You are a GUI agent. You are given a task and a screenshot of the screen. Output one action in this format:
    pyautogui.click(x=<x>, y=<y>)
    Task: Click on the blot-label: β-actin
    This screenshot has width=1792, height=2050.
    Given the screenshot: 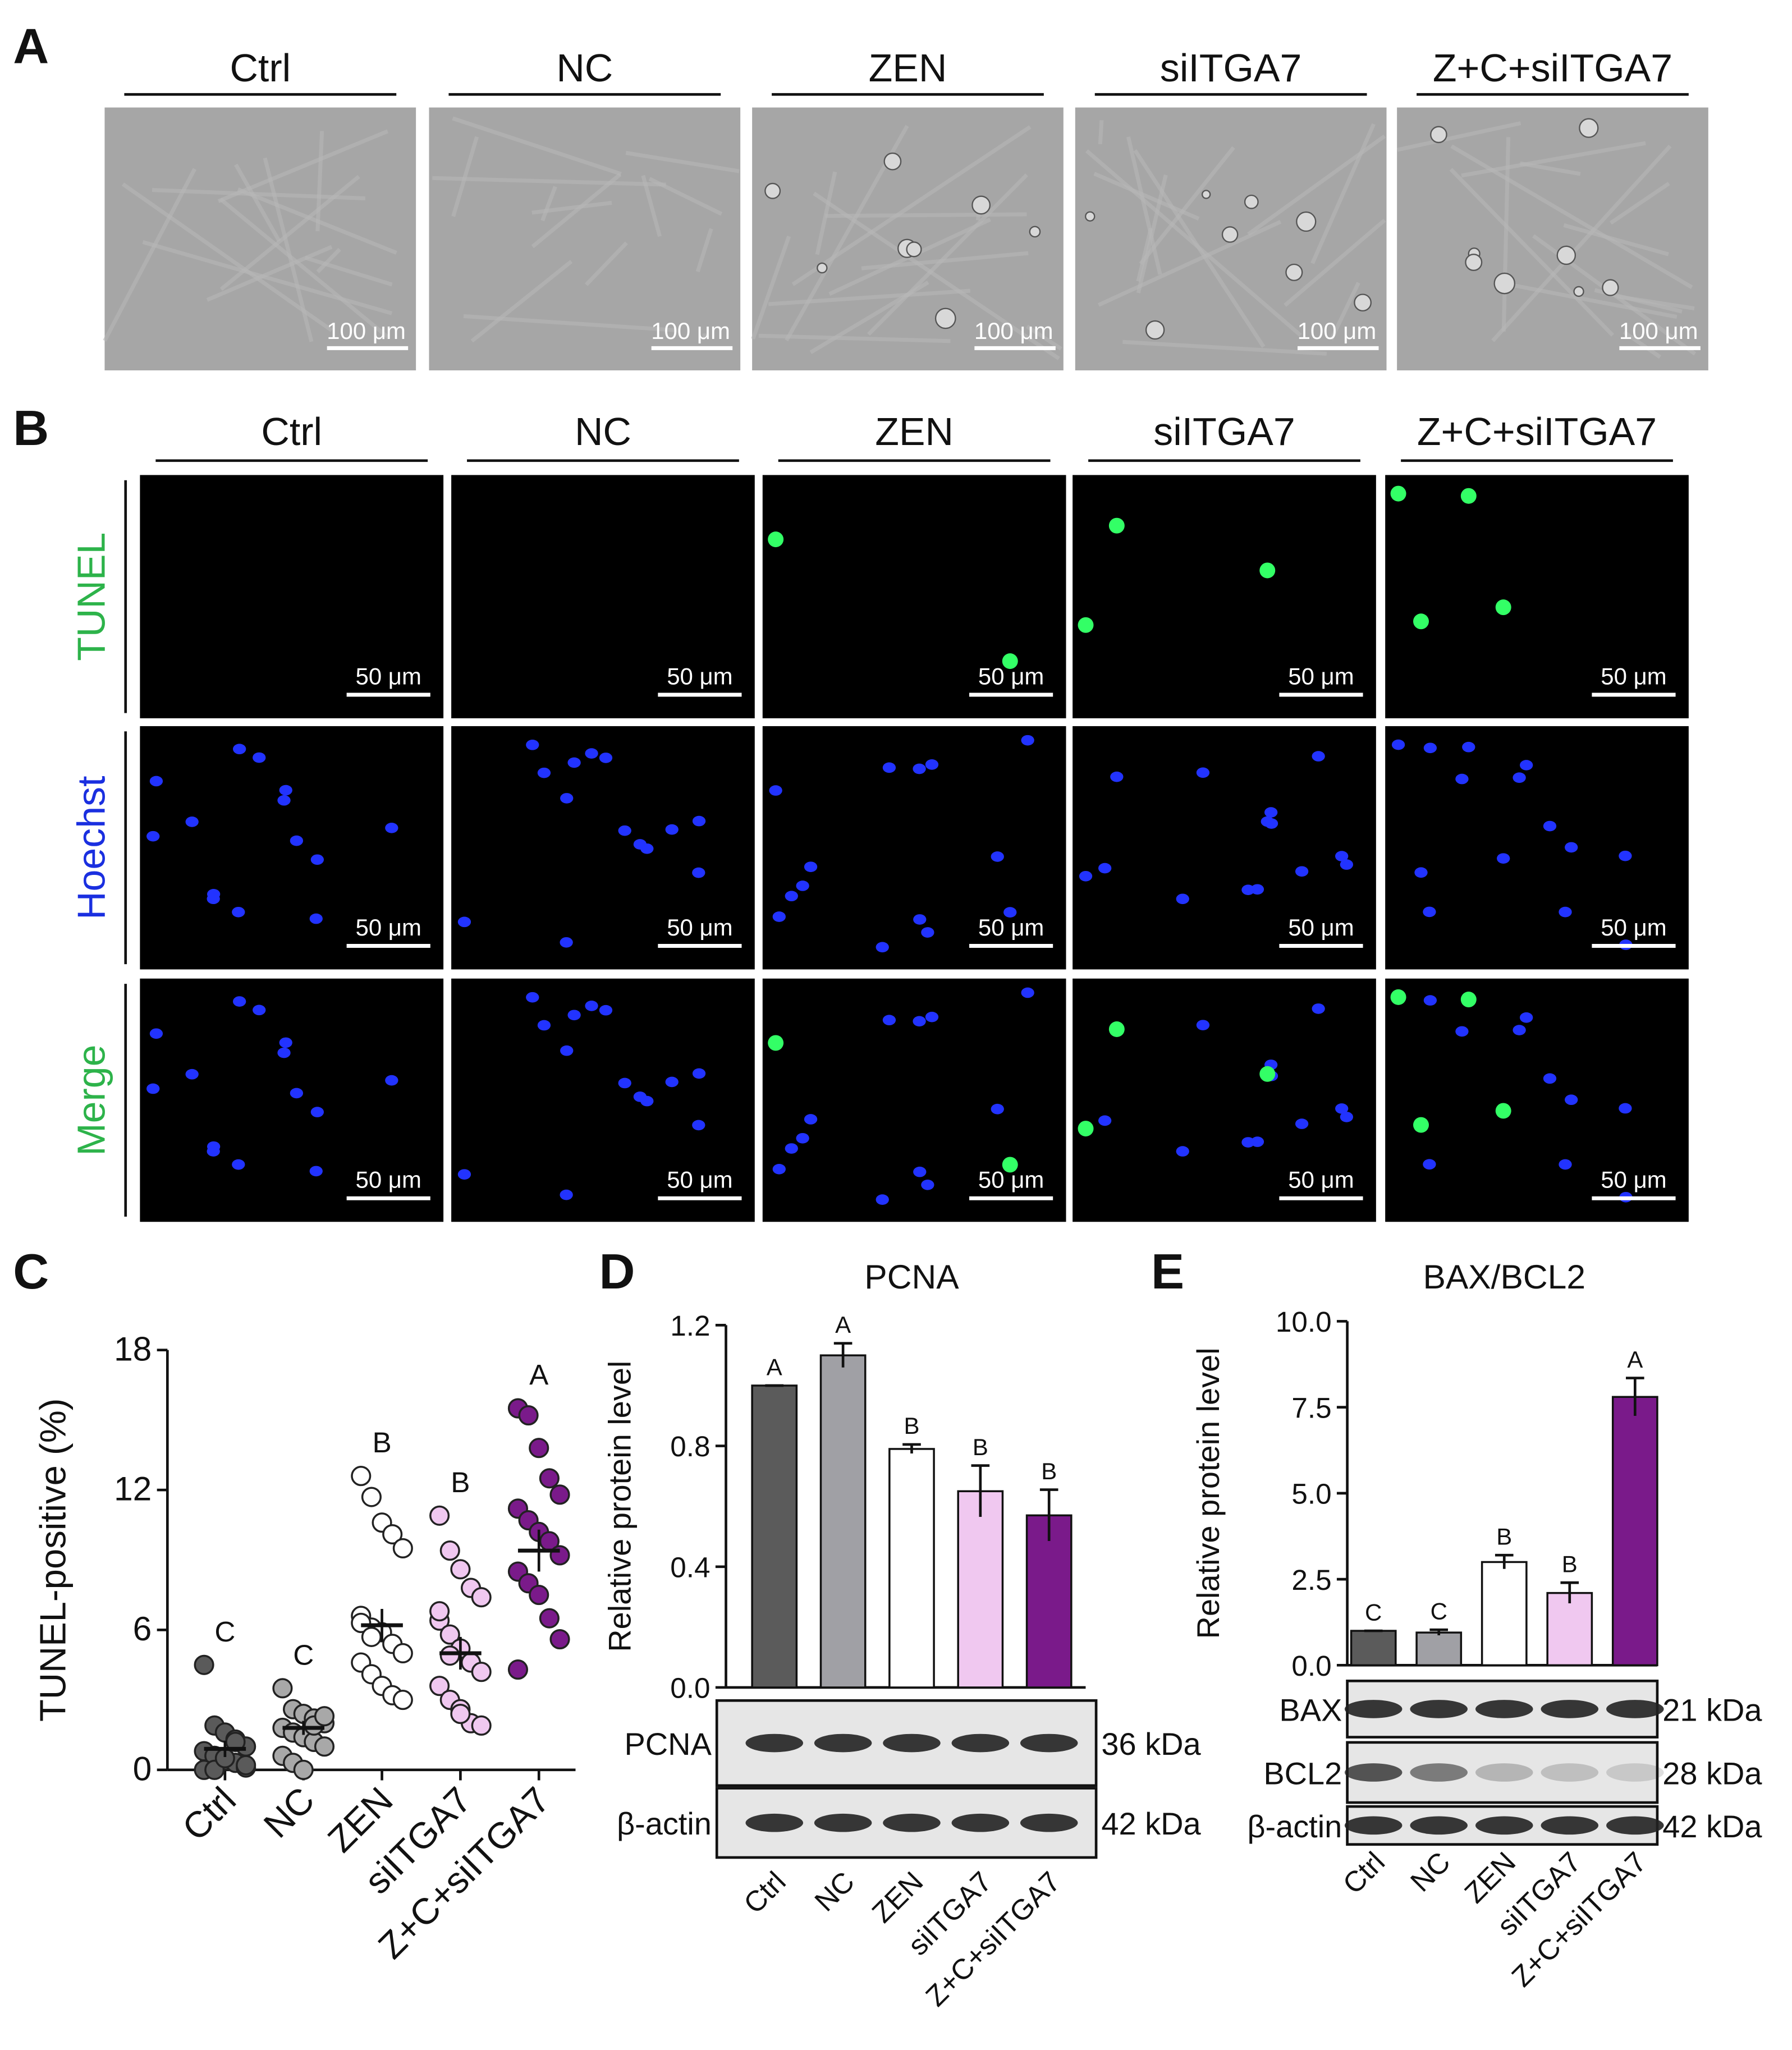 What is the action you would take?
    pyautogui.click(x=1295, y=1827)
    